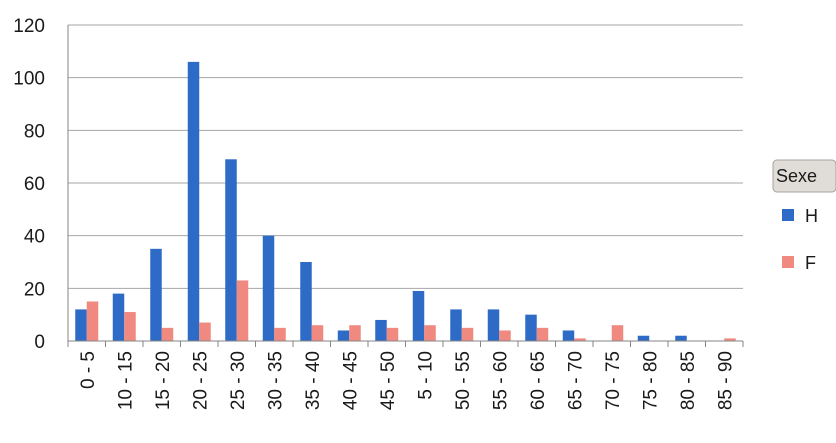  Describe the element at coordinates (425, 375) in the screenshot. I see `x-tick-label: 5 - 10` at that location.